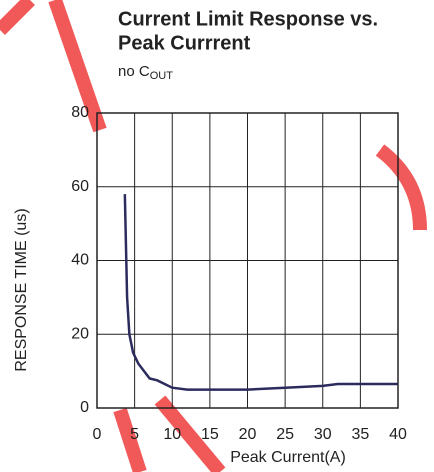 The image size is (434, 472). I want to click on x-tick-label: 10, so click(172, 434).